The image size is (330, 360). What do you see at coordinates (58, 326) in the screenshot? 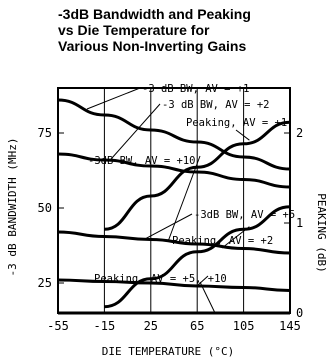
I see `x-tick-label--55: -55` at bounding box center [58, 326].